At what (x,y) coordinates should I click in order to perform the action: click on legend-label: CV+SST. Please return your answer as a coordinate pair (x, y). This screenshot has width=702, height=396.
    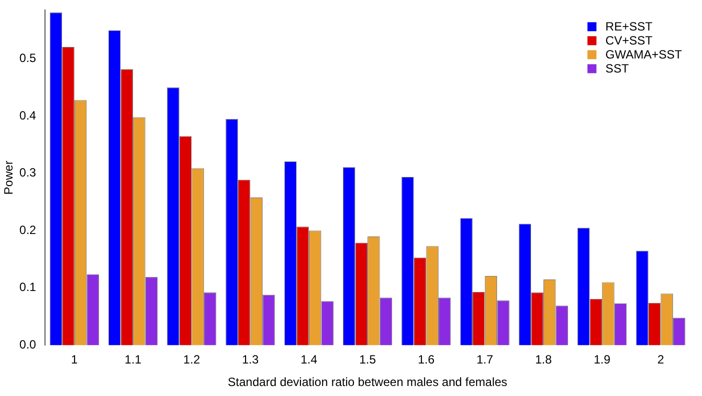
    Looking at the image, I should click on (629, 41).